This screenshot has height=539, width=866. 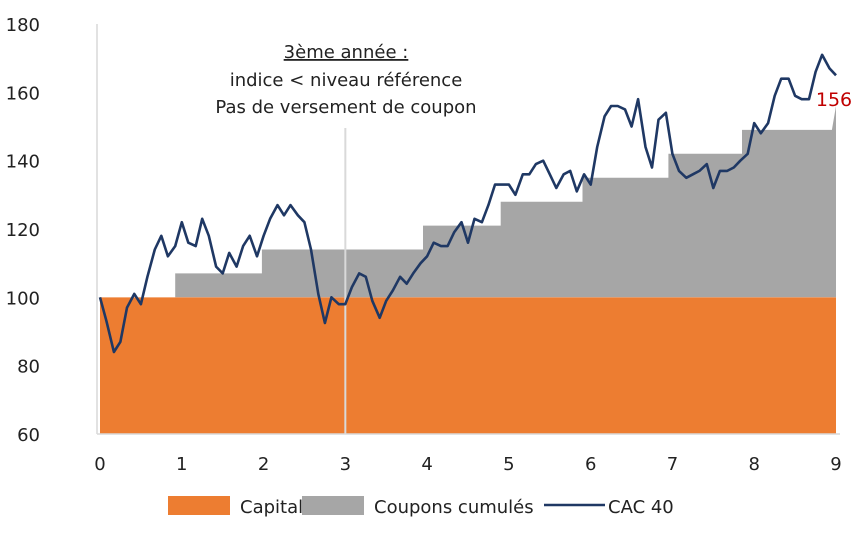 I want to click on y-axis-ticks: 60 80 100 120 140 160 180, so click(x=23, y=230).